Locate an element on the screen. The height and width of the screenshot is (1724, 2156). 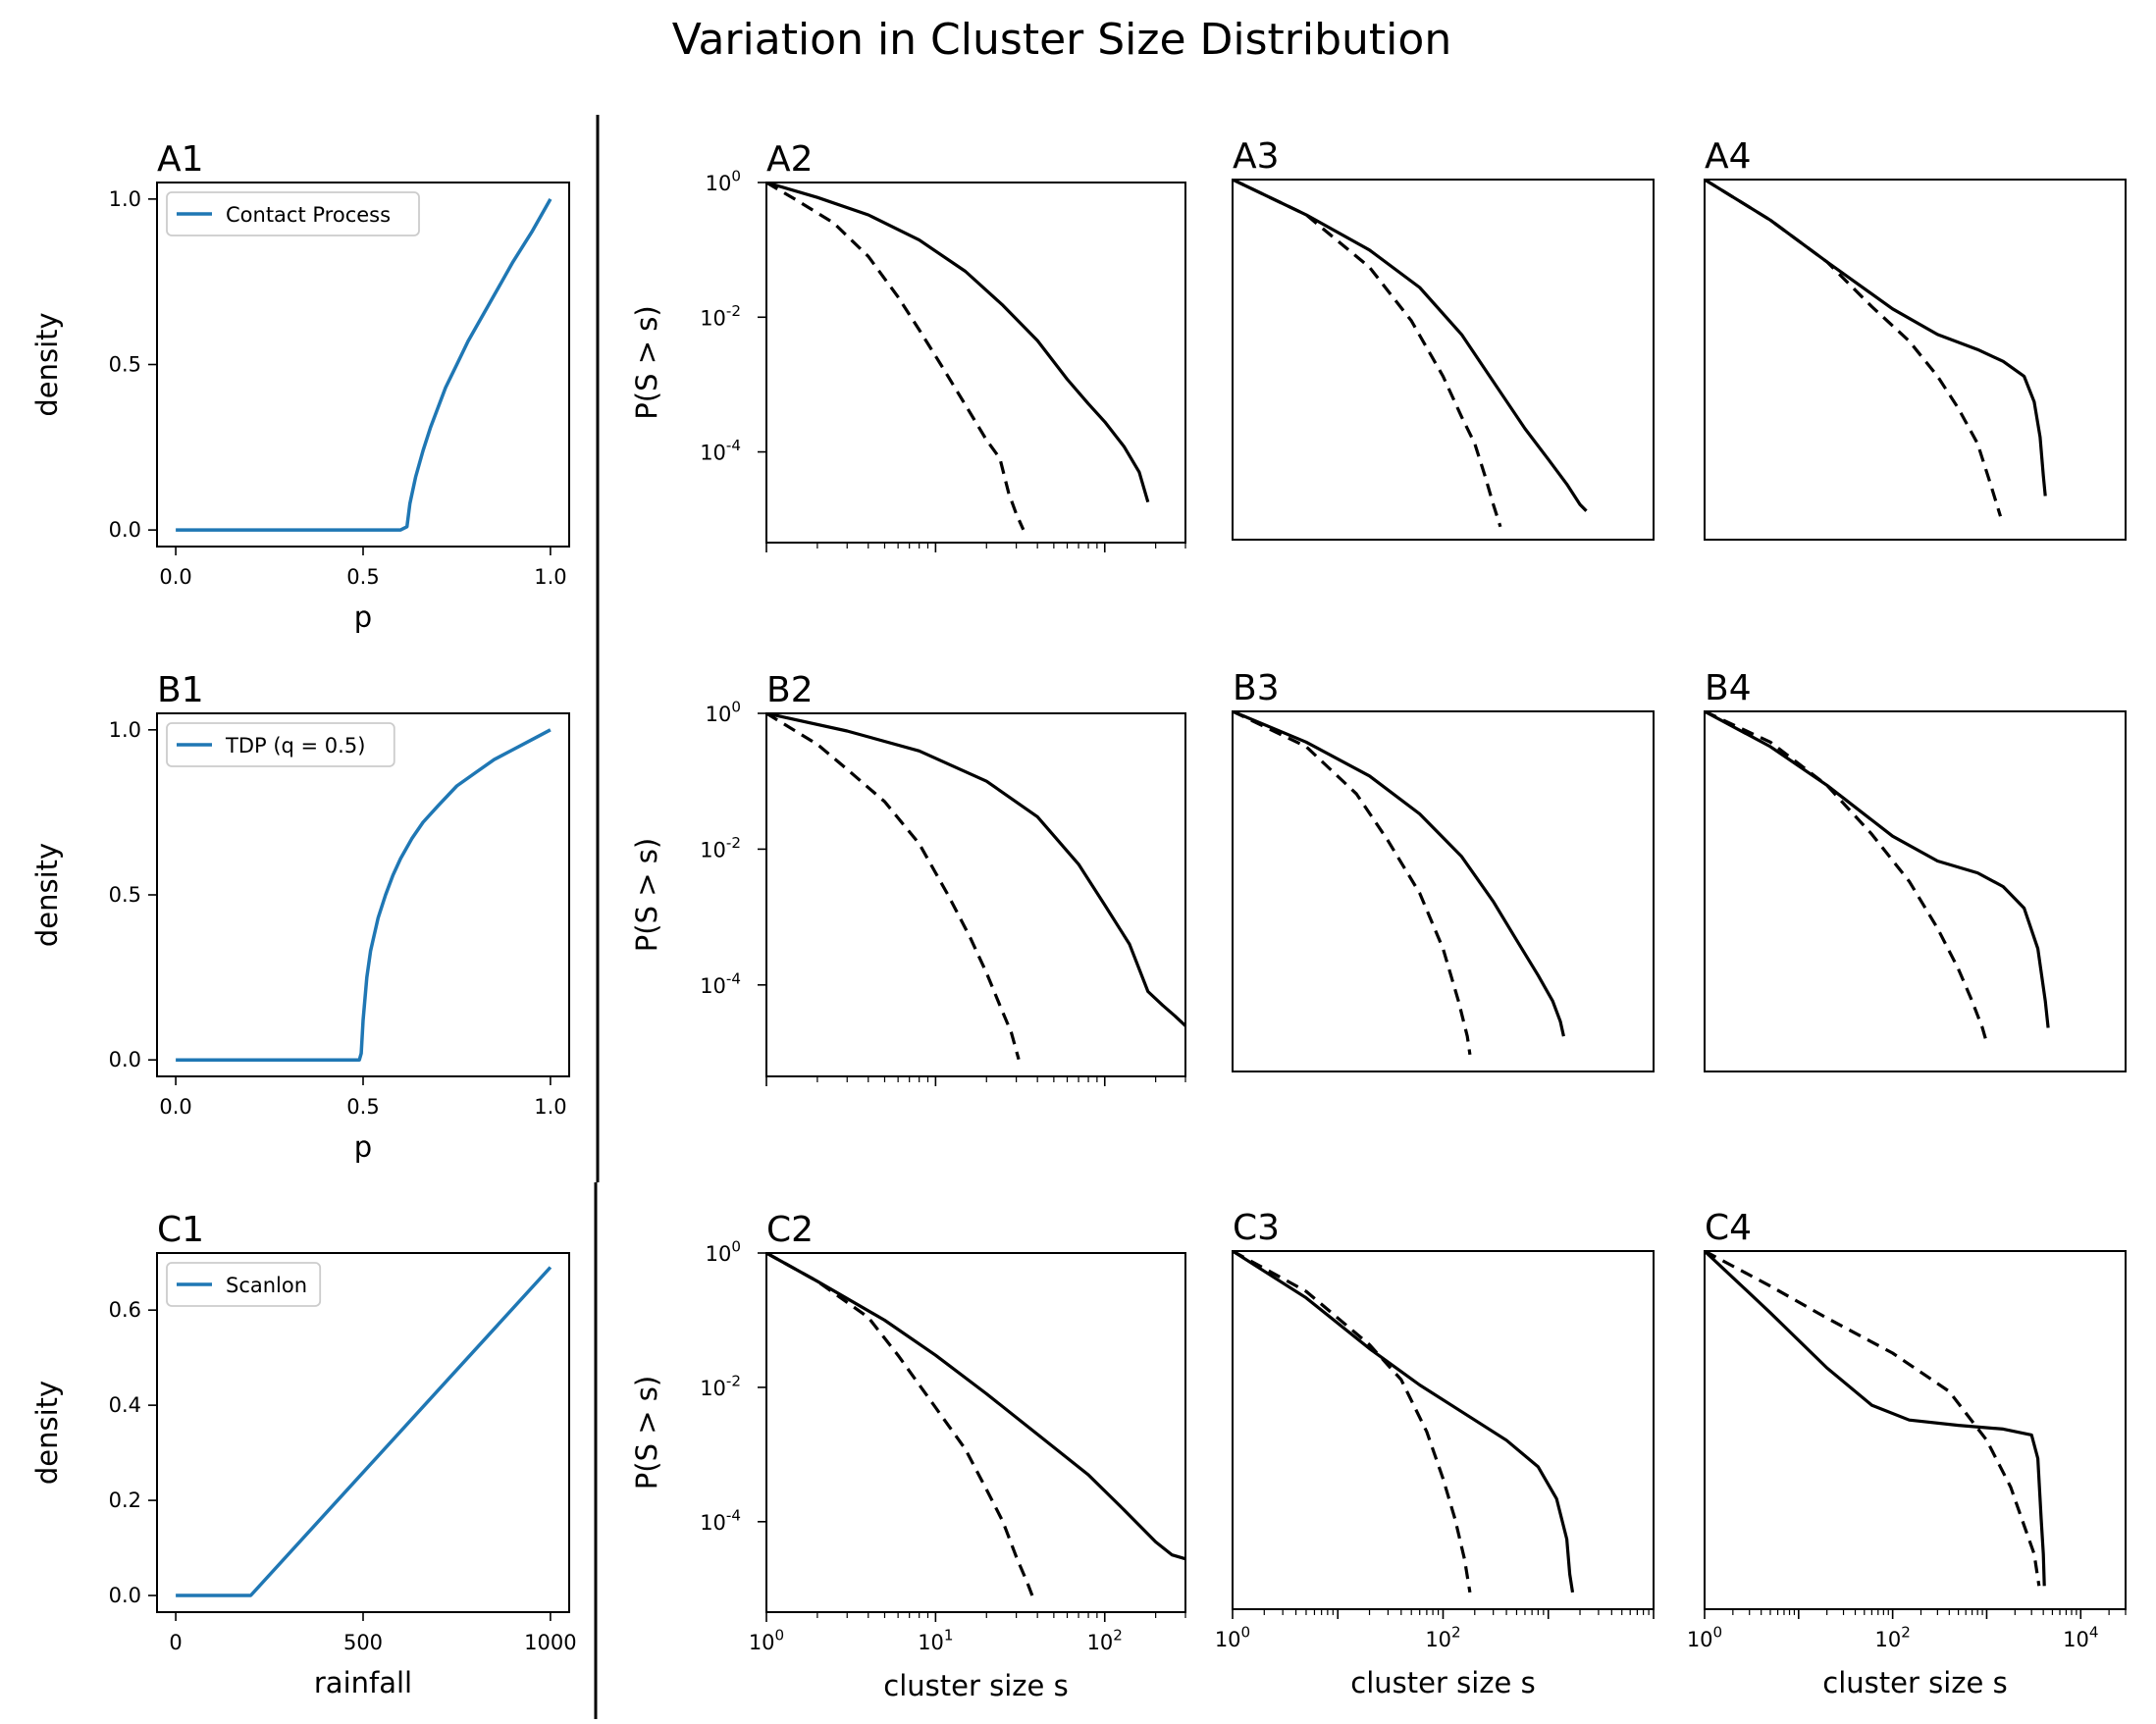
x-tick-label: 0 is located at coordinates (175, 1642).